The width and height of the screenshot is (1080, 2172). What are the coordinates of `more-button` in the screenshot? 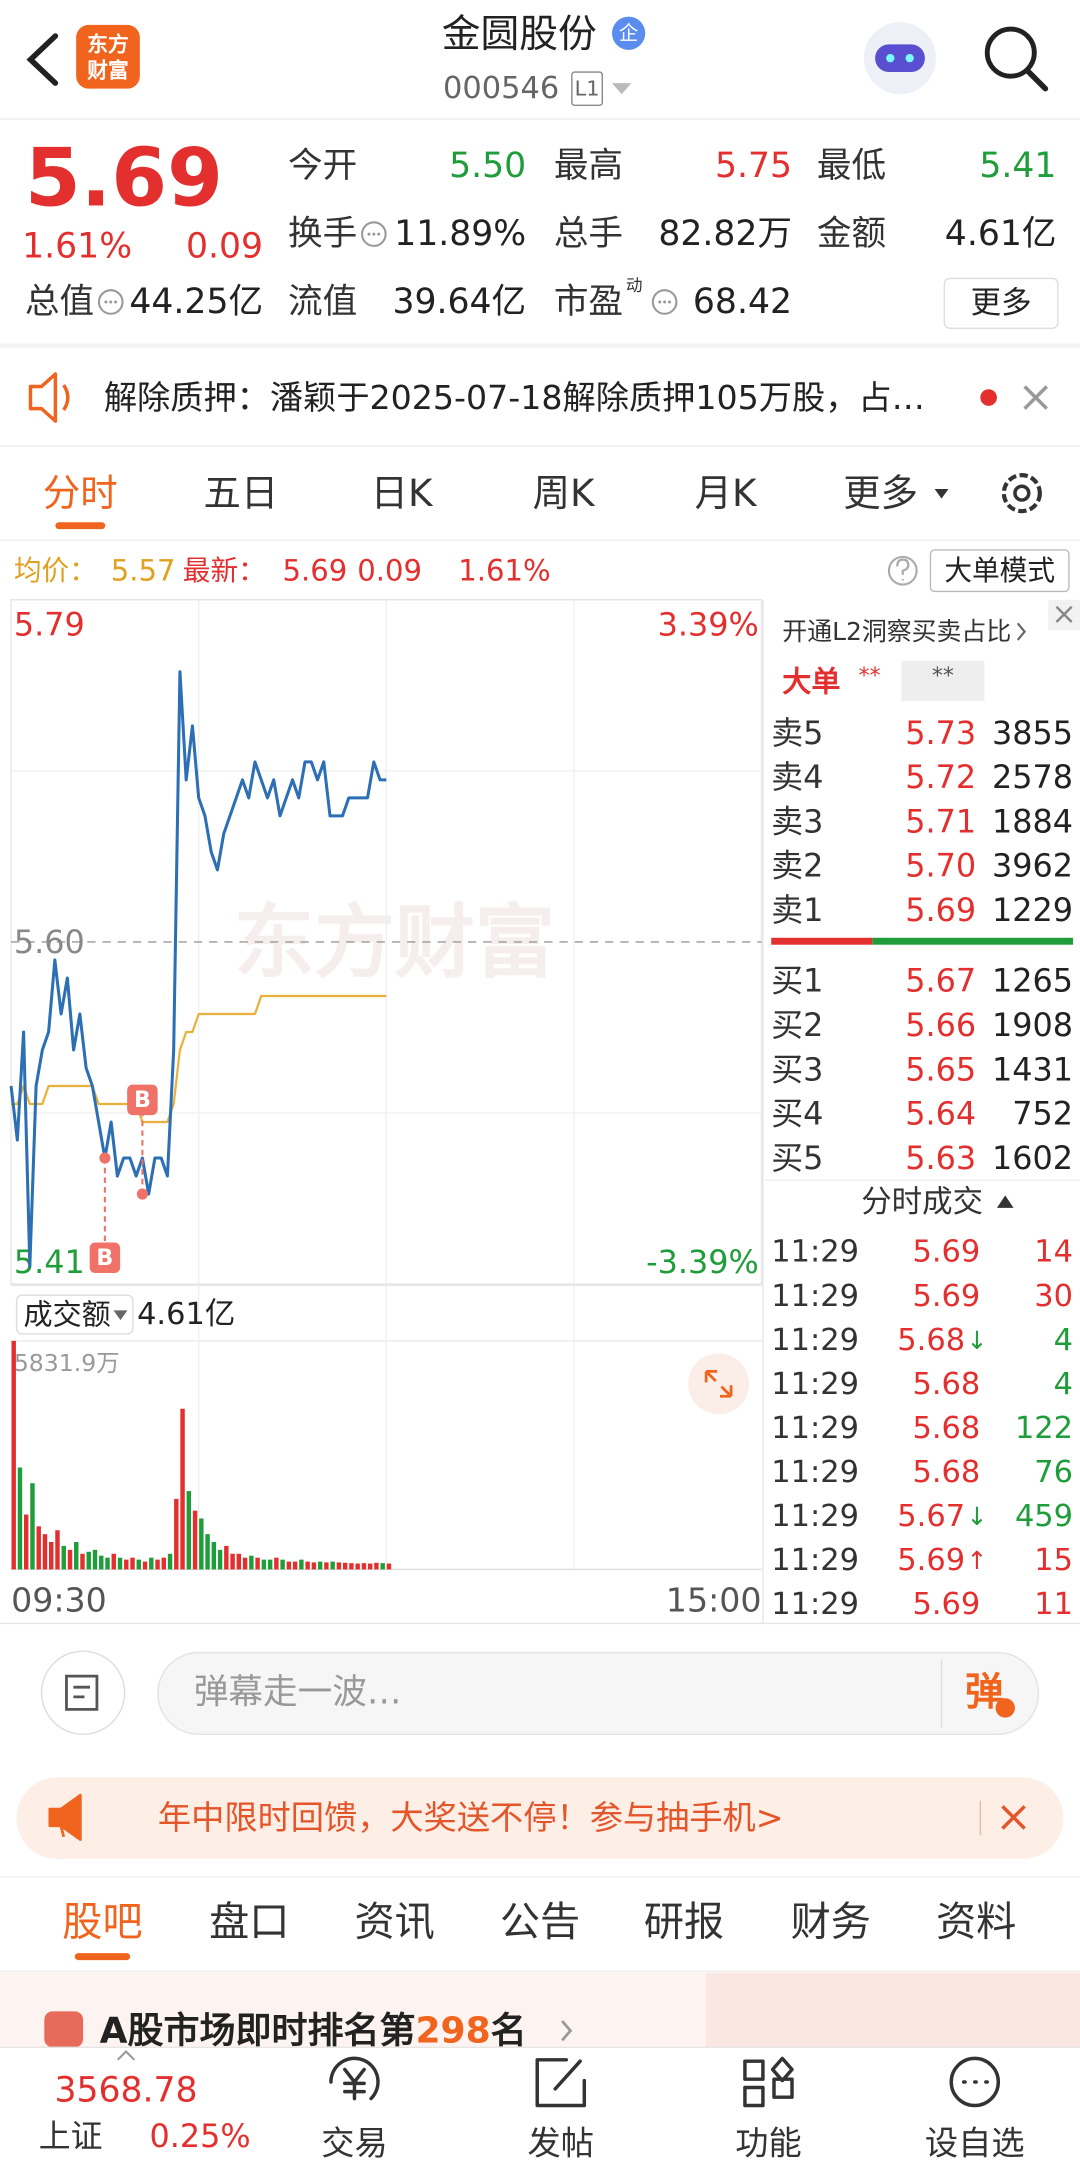 It's located at (1001, 303).